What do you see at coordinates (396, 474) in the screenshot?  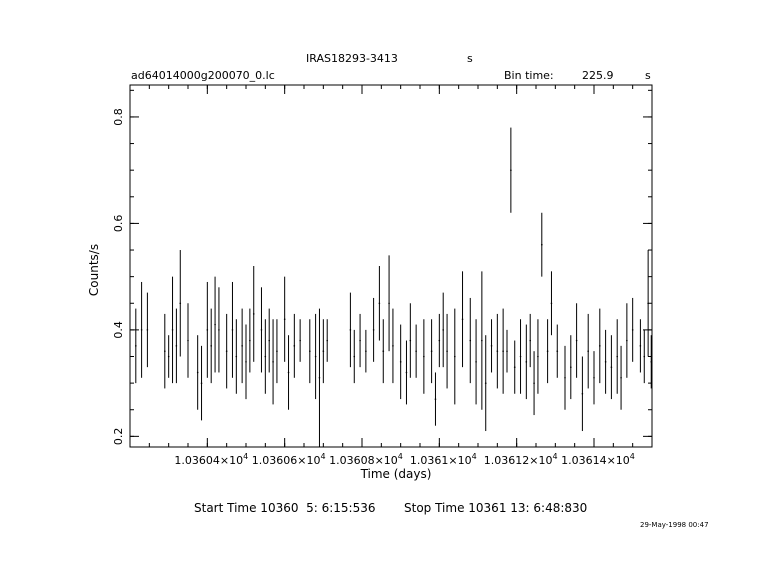 I see `x-axis-label: Time (days)` at bounding box center [396, 474].